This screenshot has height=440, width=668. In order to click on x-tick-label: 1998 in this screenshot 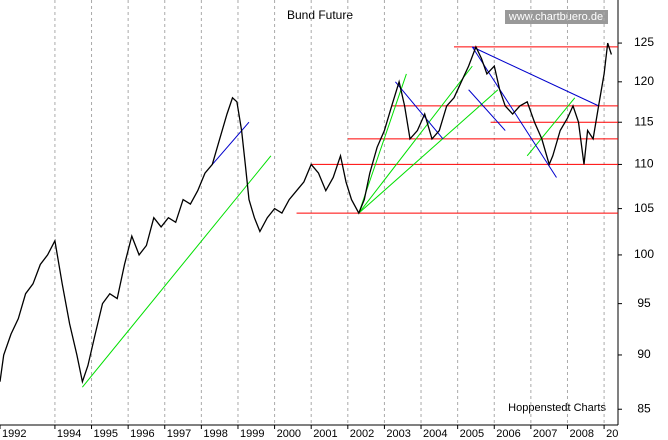, I will do `click(215, 434)`.